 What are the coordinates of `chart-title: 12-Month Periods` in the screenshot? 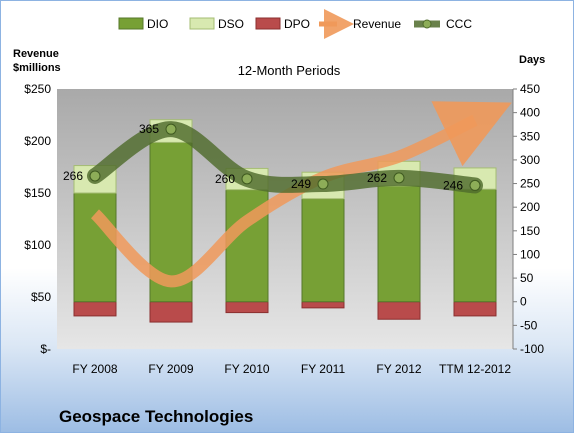 It's located at (289, 70).